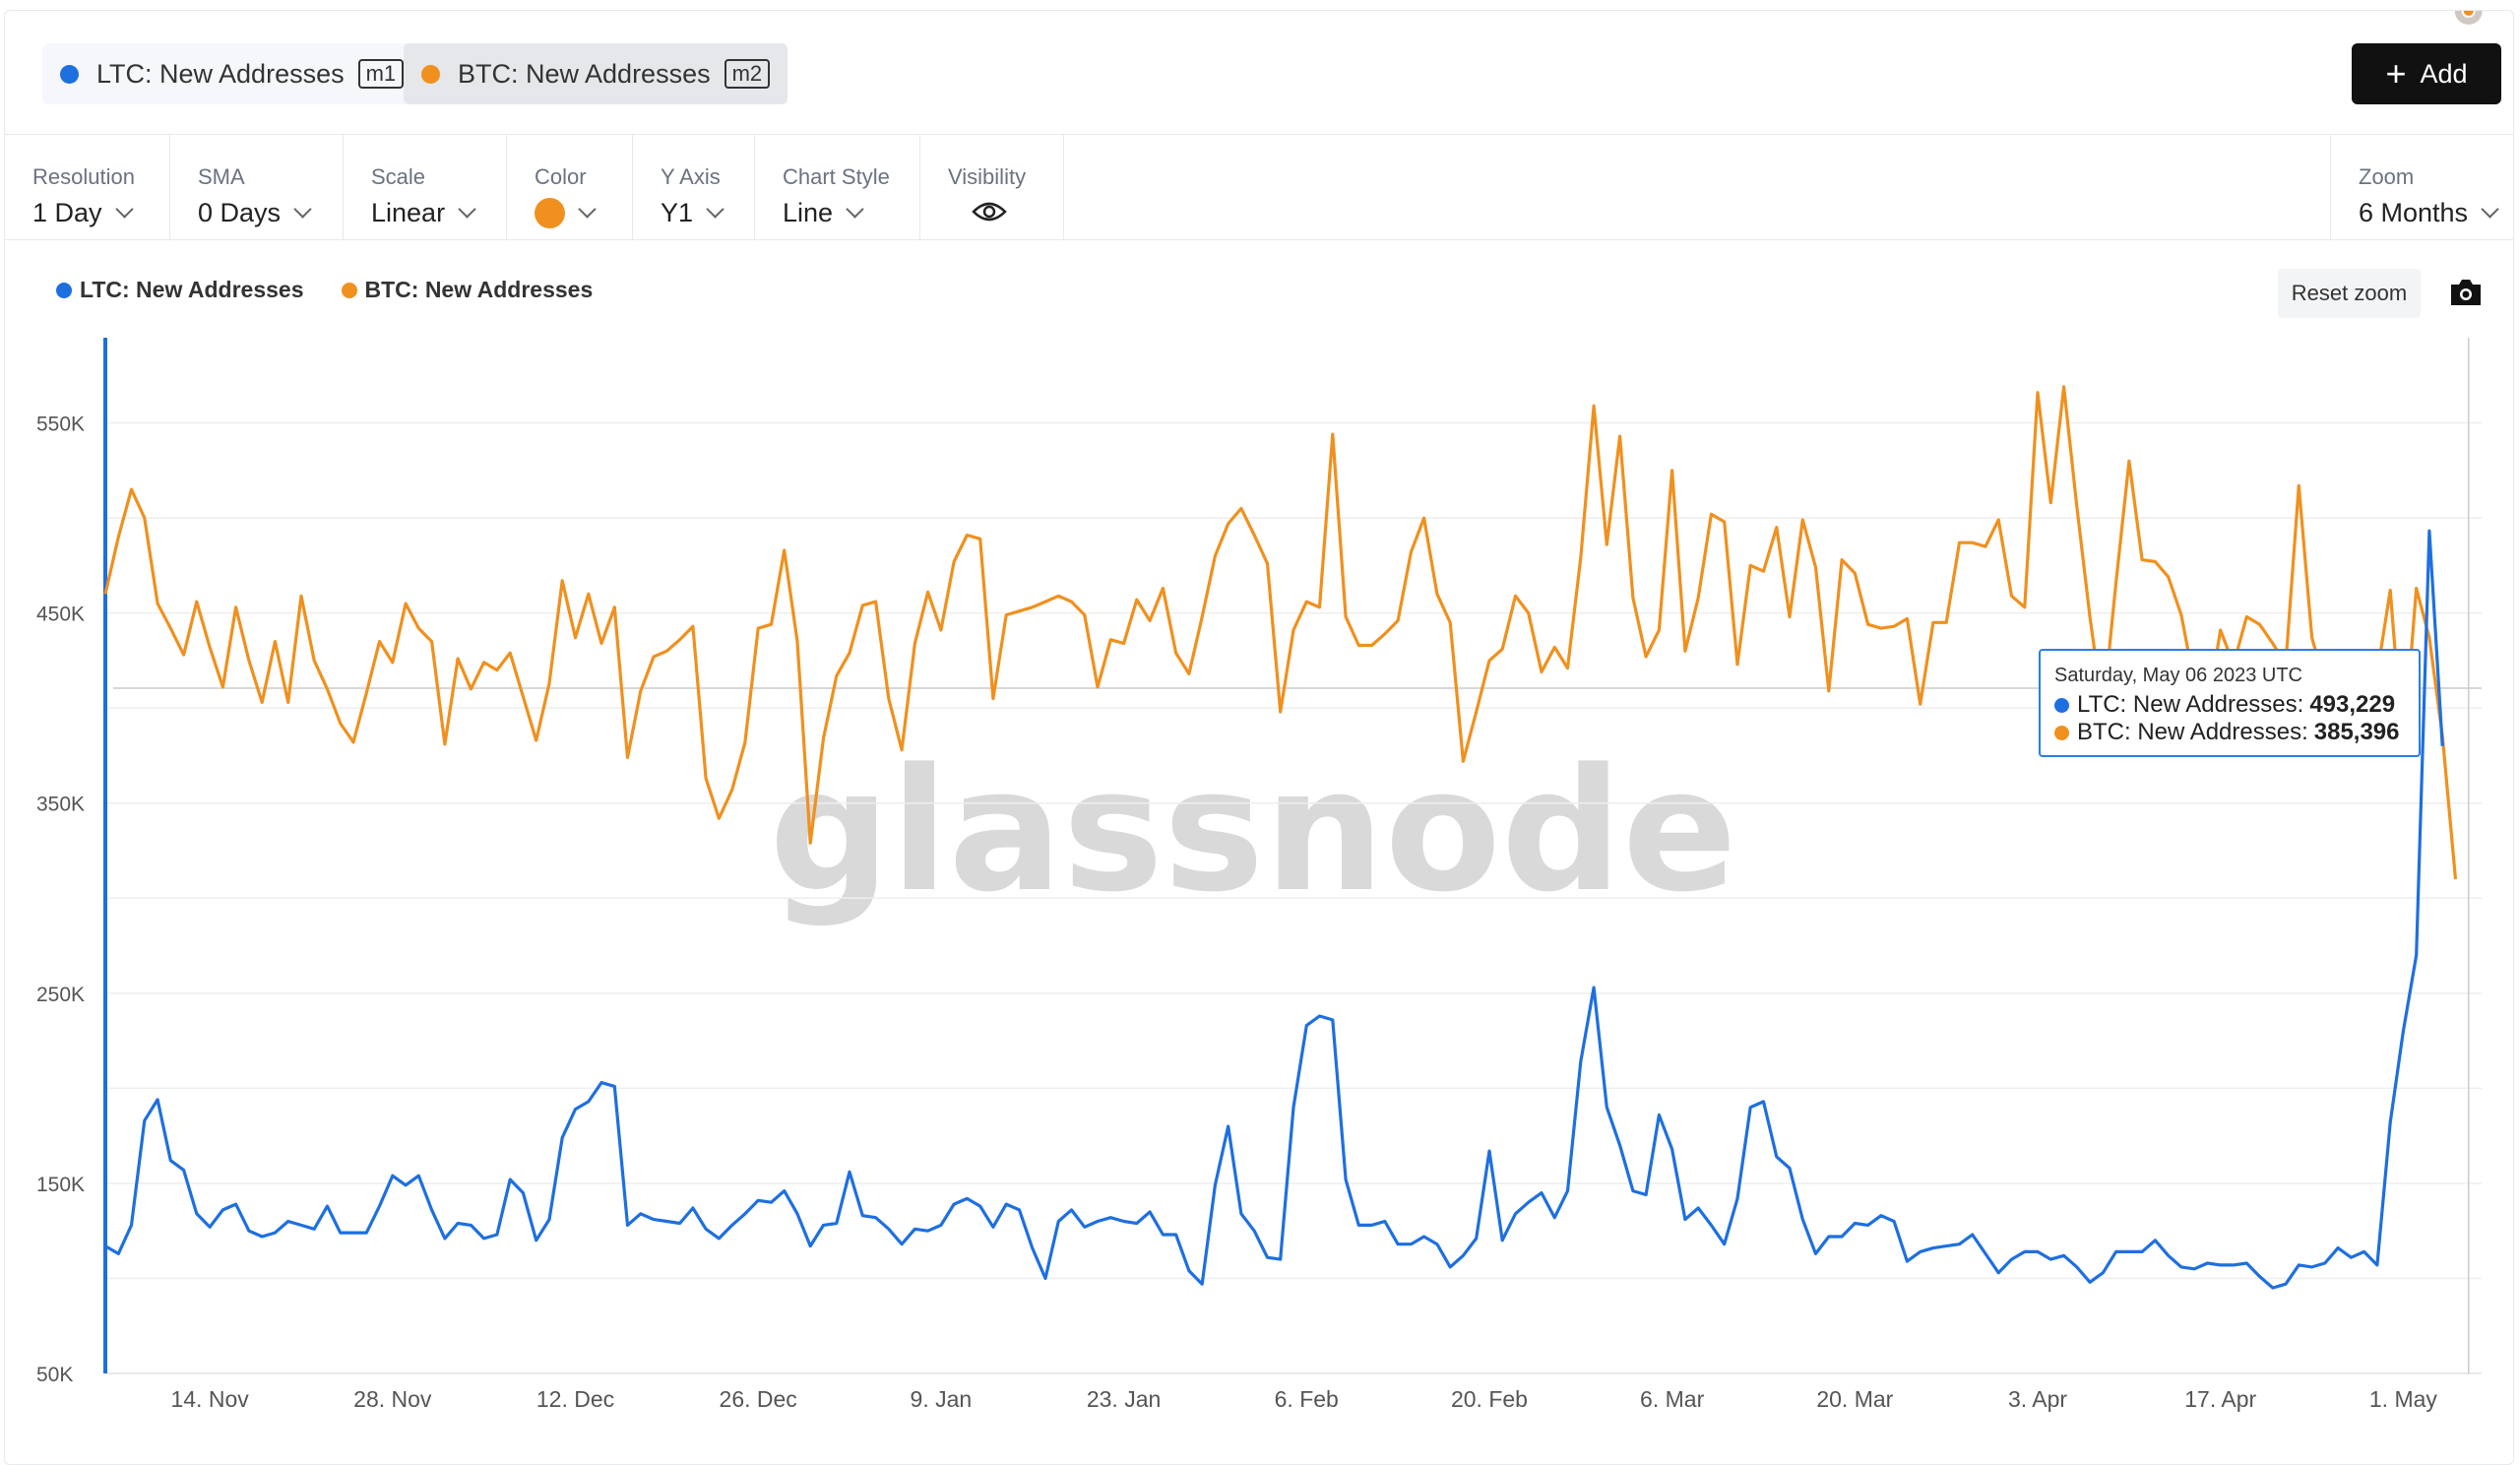 Image resolution: width=2520 pixels, height=1465 pixels. What do you see at coordinates (677, 212) in the screenshot?
I see `setting-value: Y1` at bounding box center [677, 212].